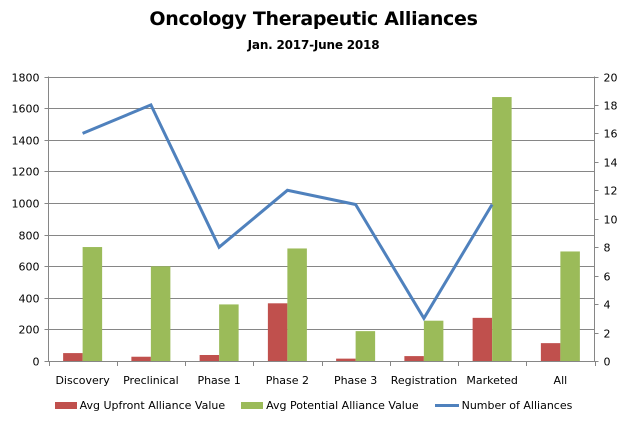 This screenshot has width=627, height=424. I want to click on legend-swatch-potential, so click(252, 405).